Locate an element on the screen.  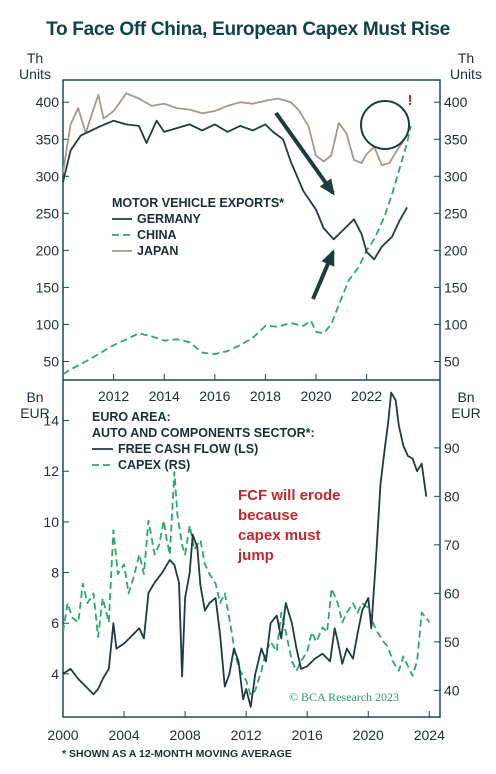
legend-label-fcf: FREE CASH FLOW (LS) is located at coordinates (188, 449).